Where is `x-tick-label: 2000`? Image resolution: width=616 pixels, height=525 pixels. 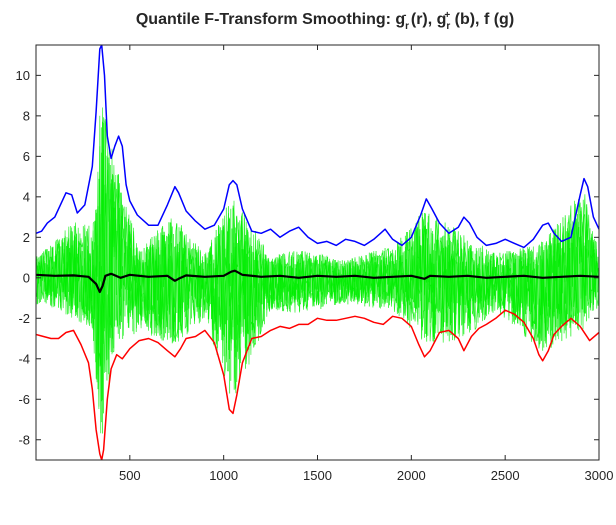 x-tick-label: 2000 is located at coordinates (411, 475).